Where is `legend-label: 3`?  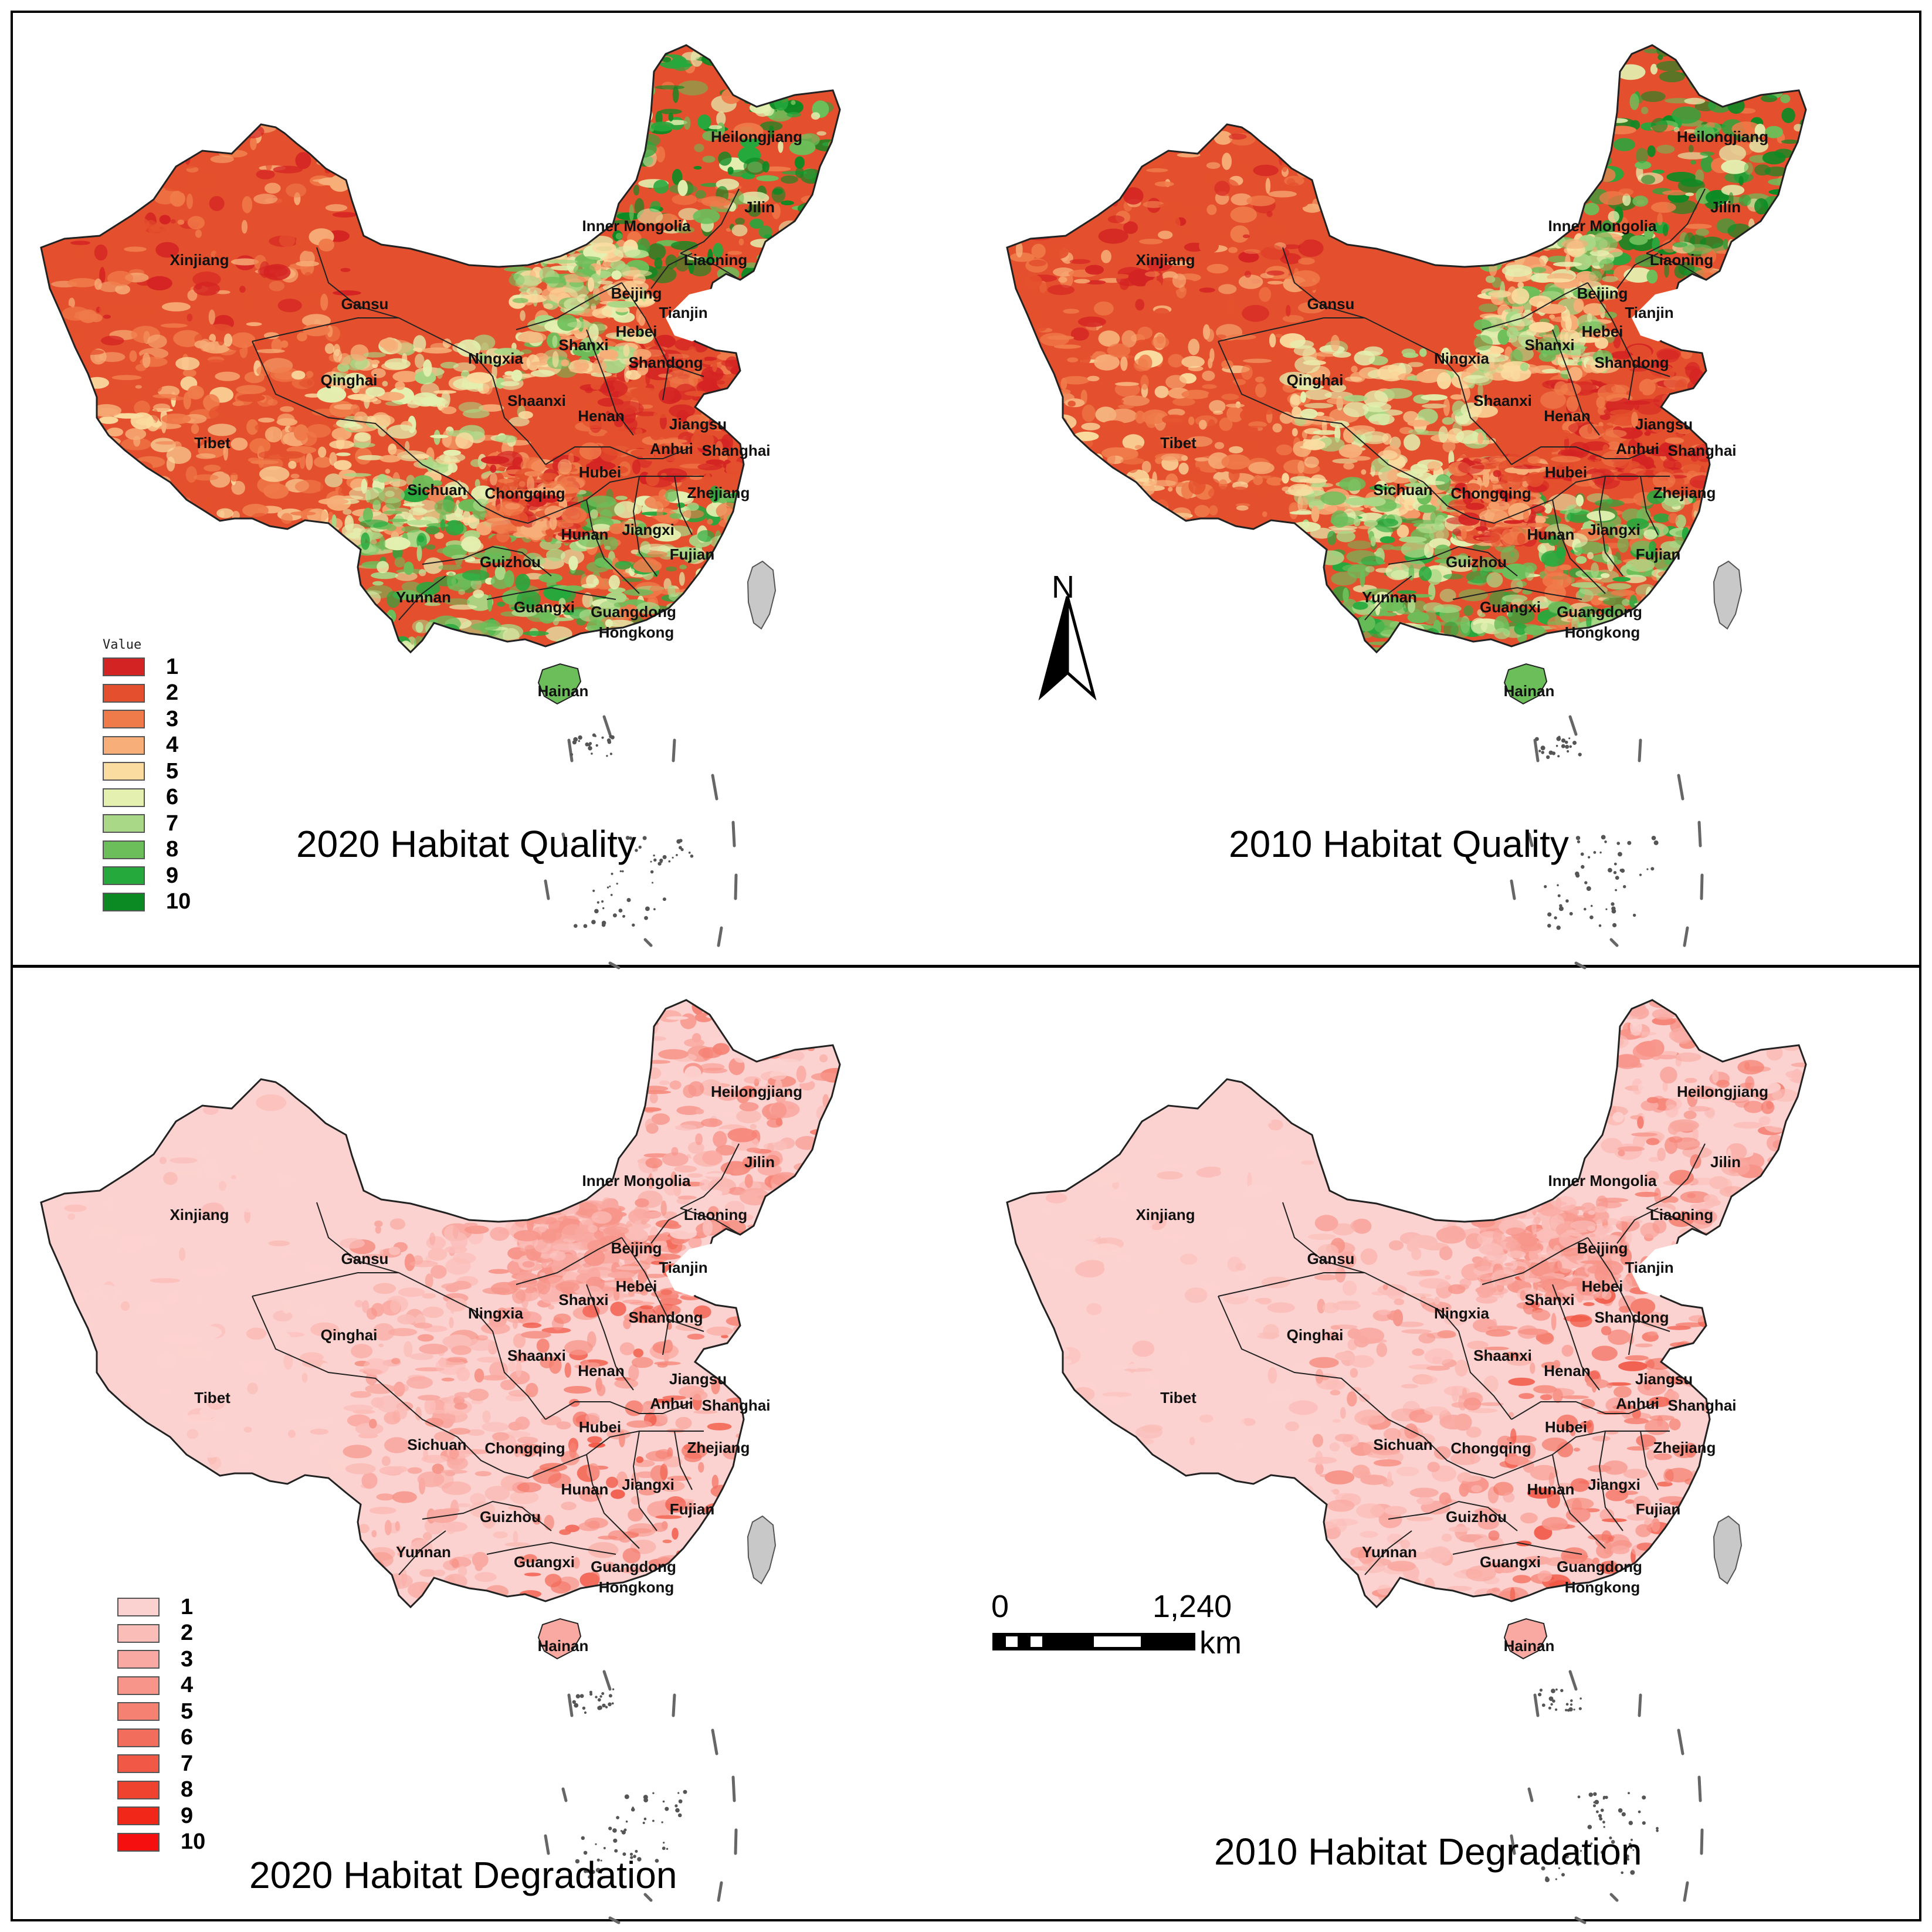 legend-label: 3 is located at coordinates (187, 1659).